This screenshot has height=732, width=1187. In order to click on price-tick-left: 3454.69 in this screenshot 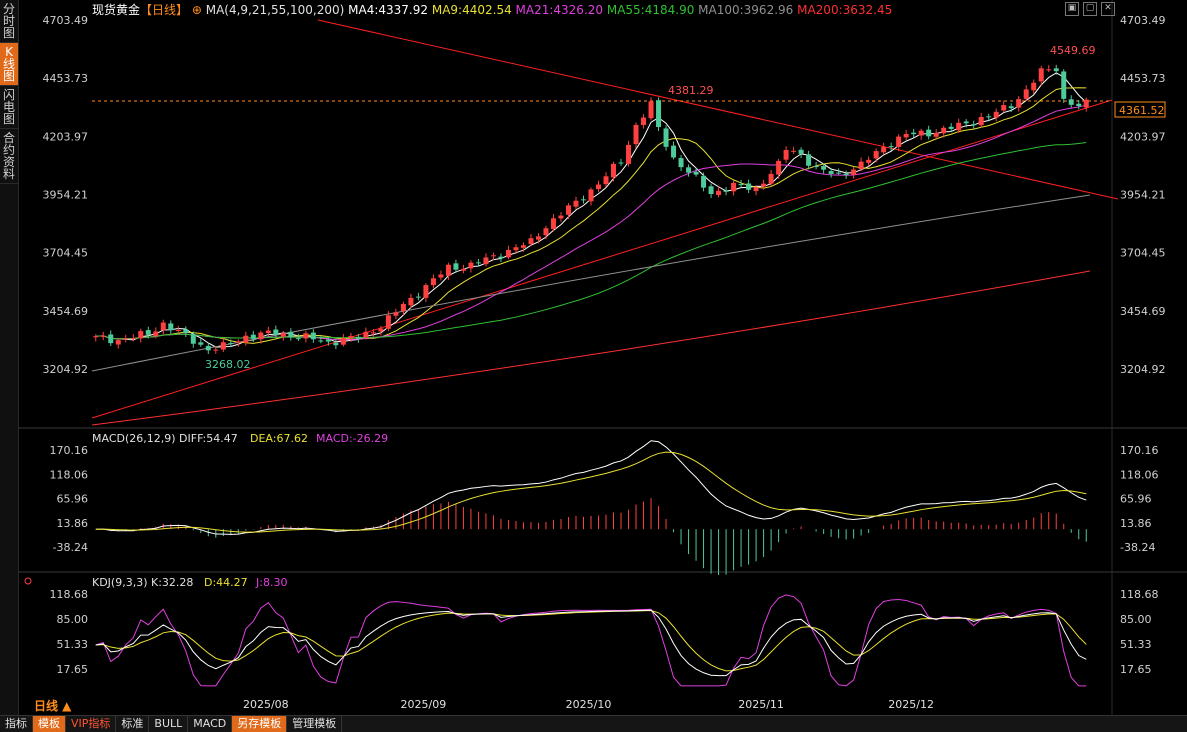, I will do `click(66, 311)`.